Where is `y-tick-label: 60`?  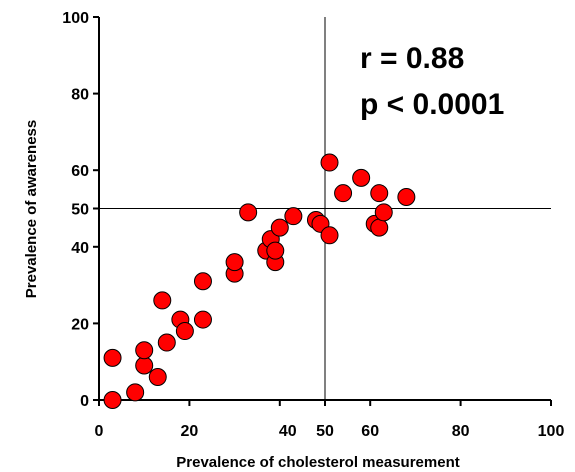
y-tick-label: 60 is located at coordinates (80, 171).